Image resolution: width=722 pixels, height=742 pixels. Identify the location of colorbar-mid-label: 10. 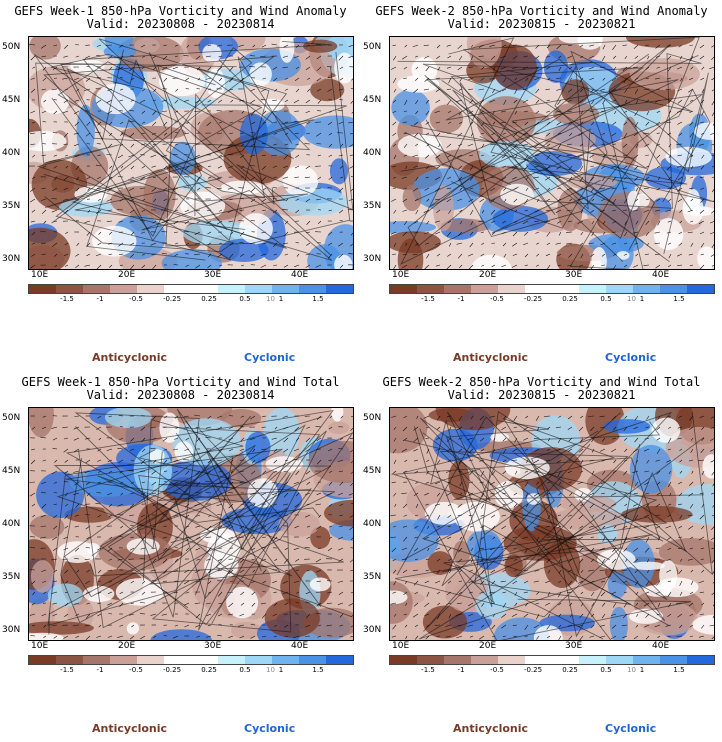
(631, 299).